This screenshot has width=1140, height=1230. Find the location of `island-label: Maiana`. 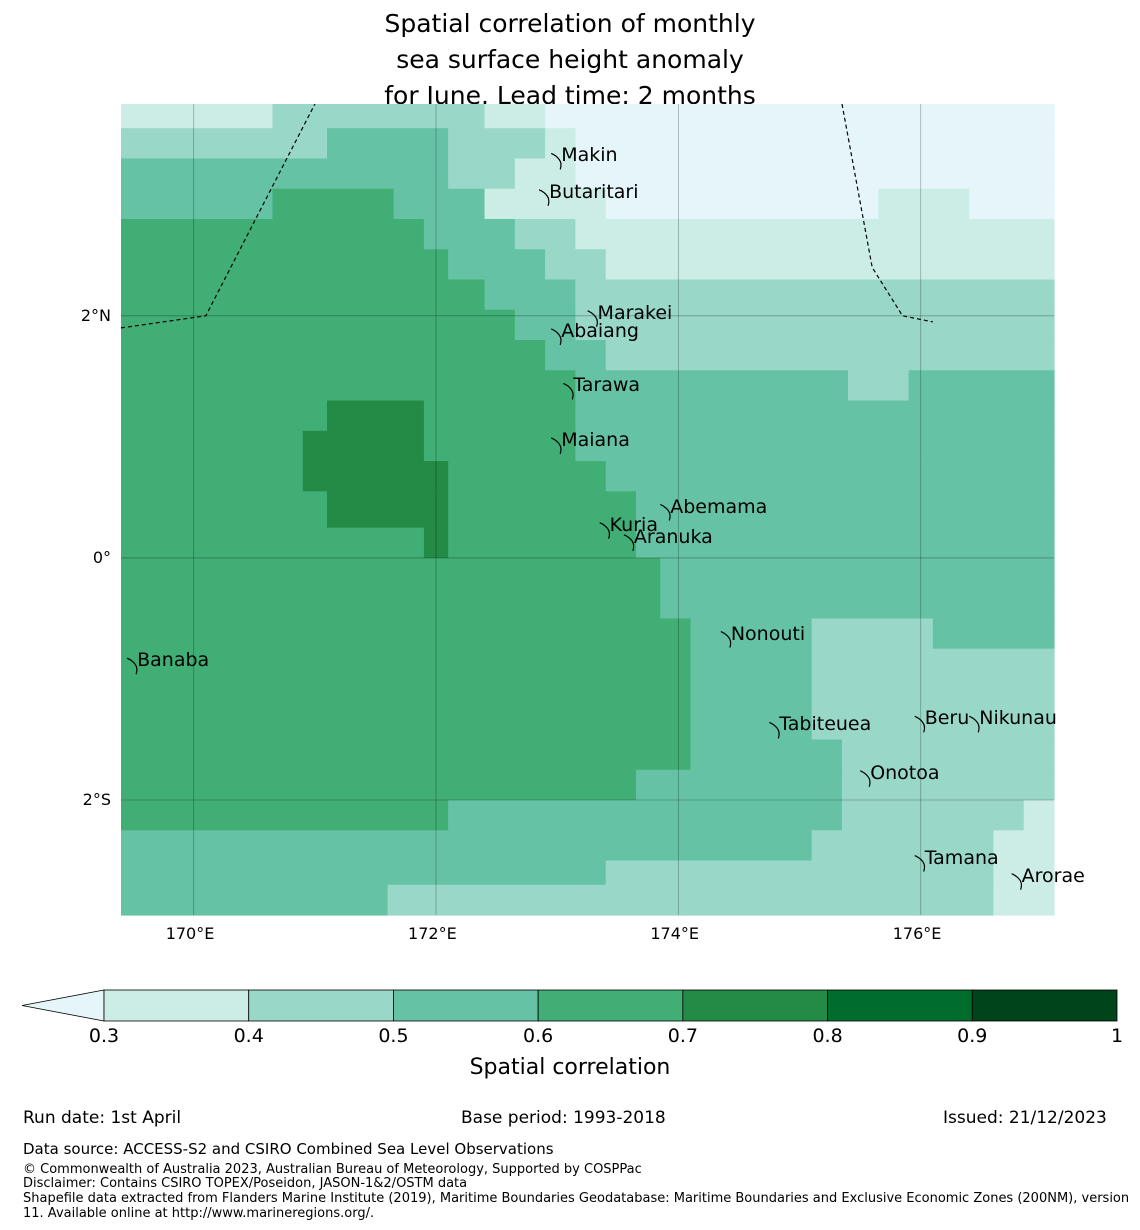

island-label: Maiana is located at coordinates (595, 439).